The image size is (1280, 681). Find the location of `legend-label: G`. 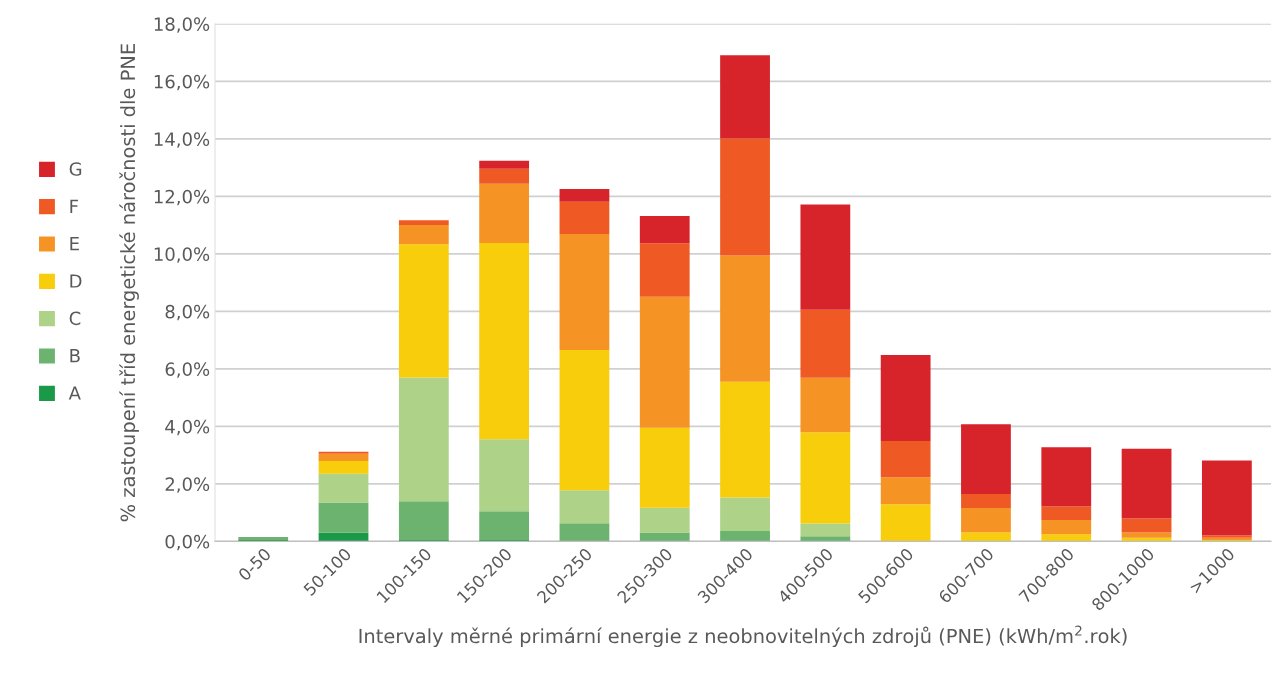

legend-label: G is located at coordinates (75, 169).